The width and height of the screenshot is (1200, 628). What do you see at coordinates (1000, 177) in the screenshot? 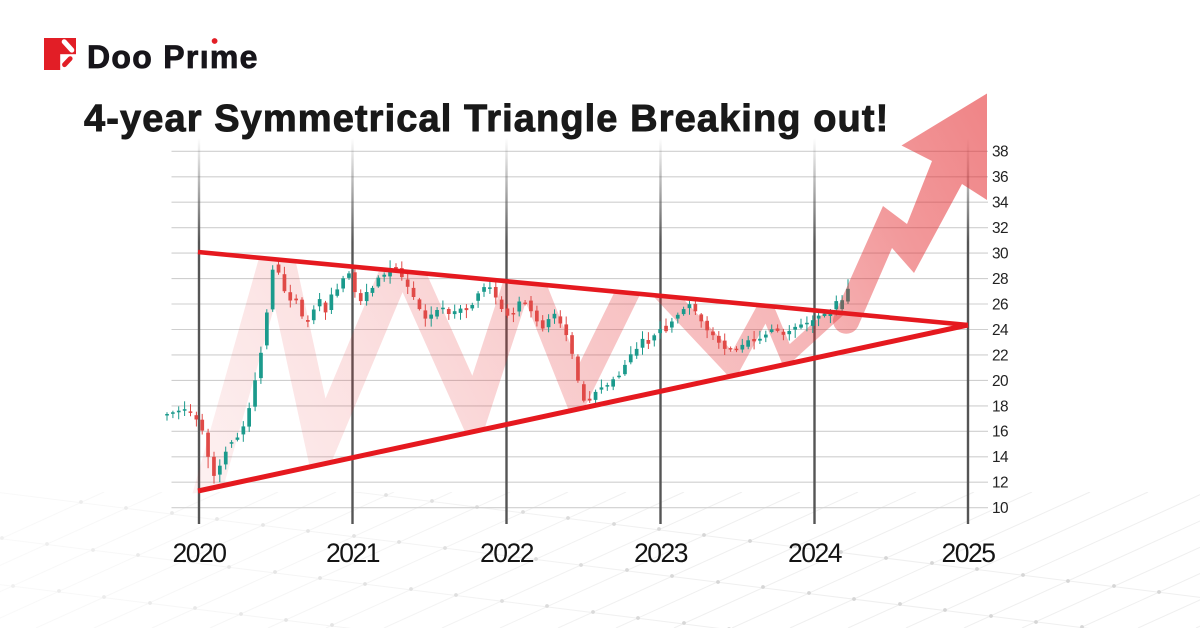
I see `svg-text: 36` at bounding box center [1000, 177].